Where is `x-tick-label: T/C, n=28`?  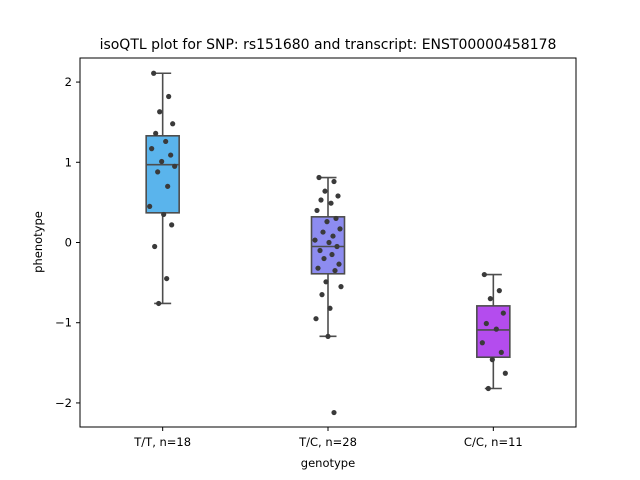 x-tick-label: T/C, n=28 is located at coordinates (327, 442).